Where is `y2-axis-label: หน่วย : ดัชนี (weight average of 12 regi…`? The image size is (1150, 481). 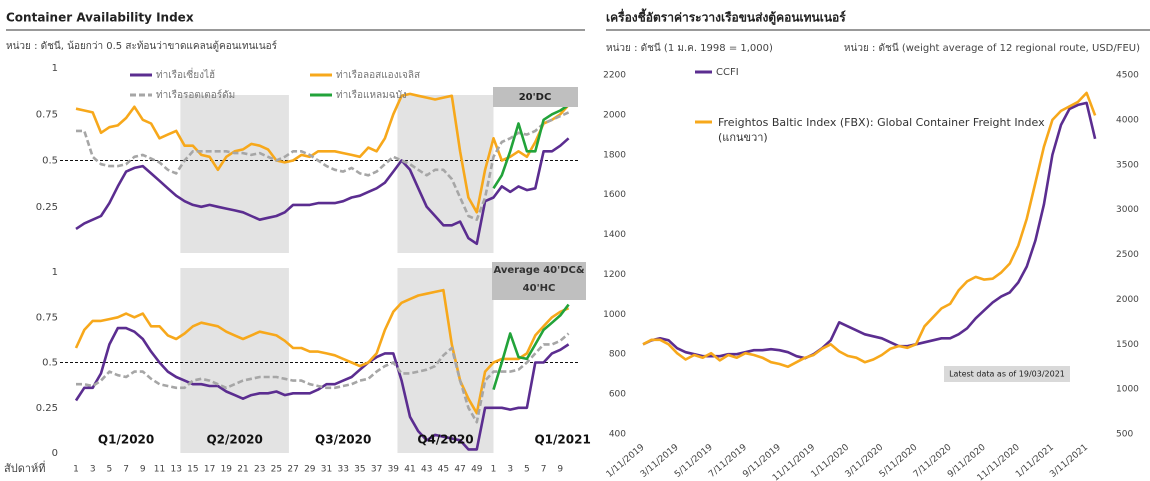 y2-axis-label: หน่วย : ดัชนี (weight average of 12 regi… is located at coordinates (992, 48).